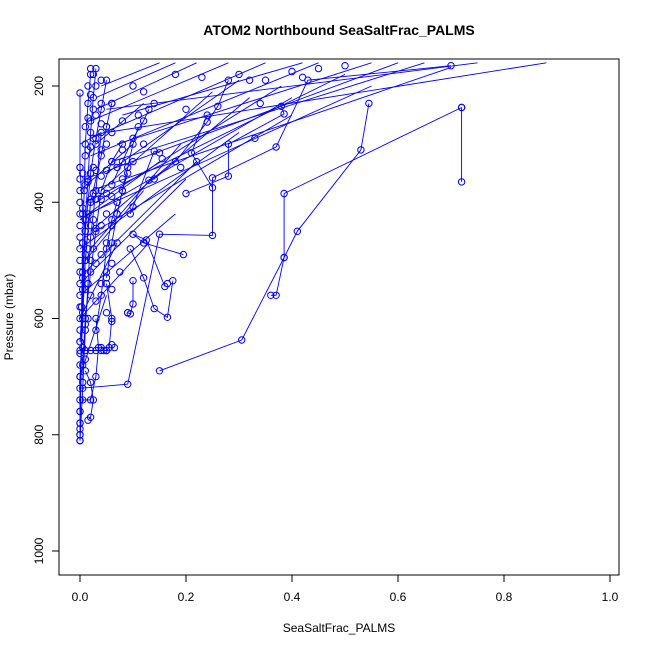  What do you see at coordinates (292, 597) in the screenshot?
I see `x-tick-label: 0.4` at bounding box center [292, 597].